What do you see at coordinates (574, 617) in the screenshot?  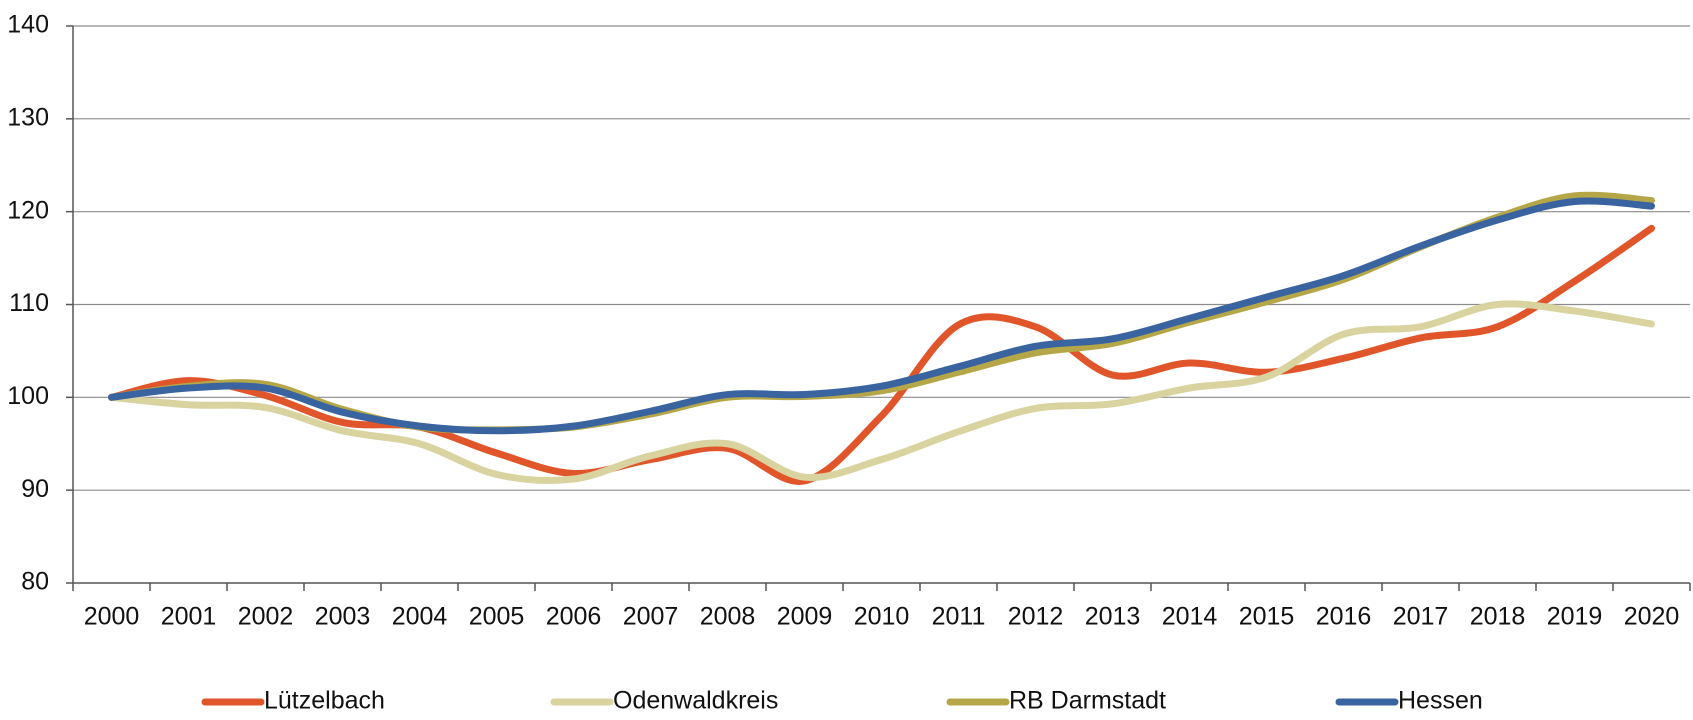 I see `x-tick-label: 2006` at bounding box center [574, 617].